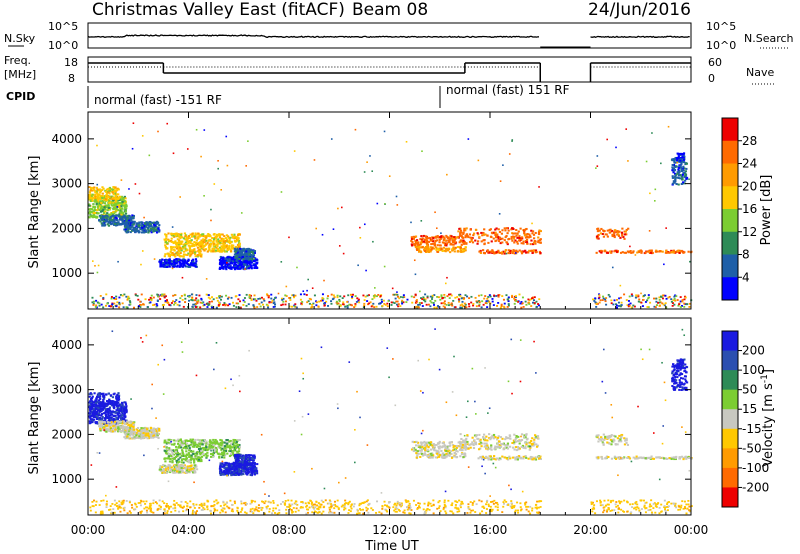  I want to click on colorbar-swatch, so click(730, 198).